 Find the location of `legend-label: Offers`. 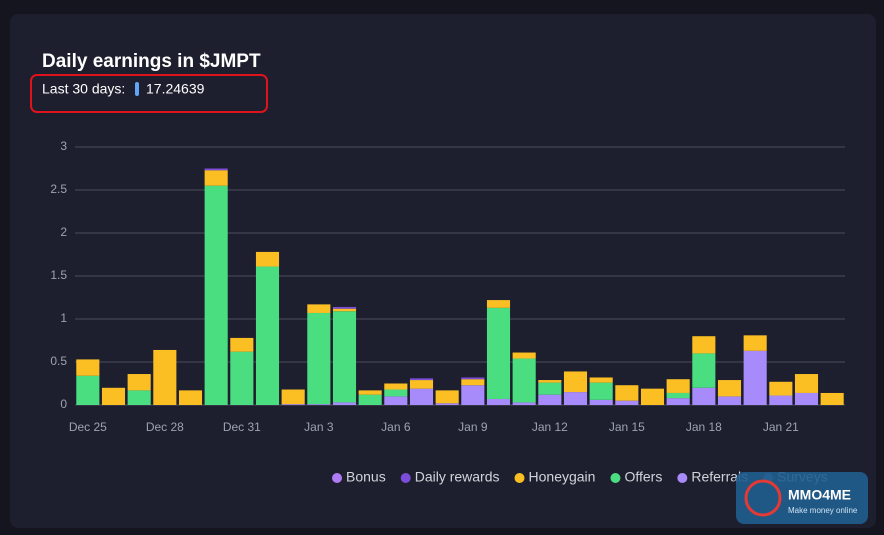

legend-label: Offers is located at coordinates (643, 477).